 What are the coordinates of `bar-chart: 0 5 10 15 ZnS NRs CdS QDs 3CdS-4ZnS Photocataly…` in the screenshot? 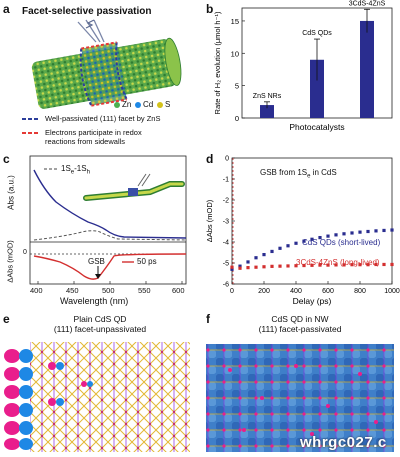 It's located at (303, 66).